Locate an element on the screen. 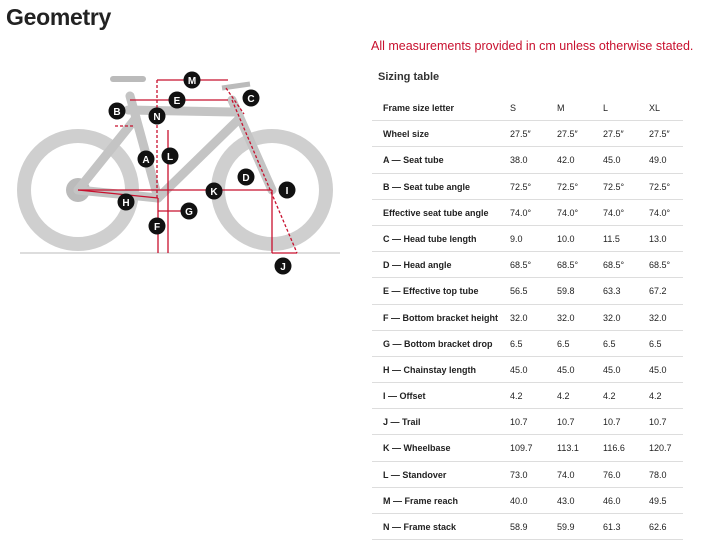 The width and height of the screenshot is (714, 554). label-letter: H is located at coordinates (125, 203).